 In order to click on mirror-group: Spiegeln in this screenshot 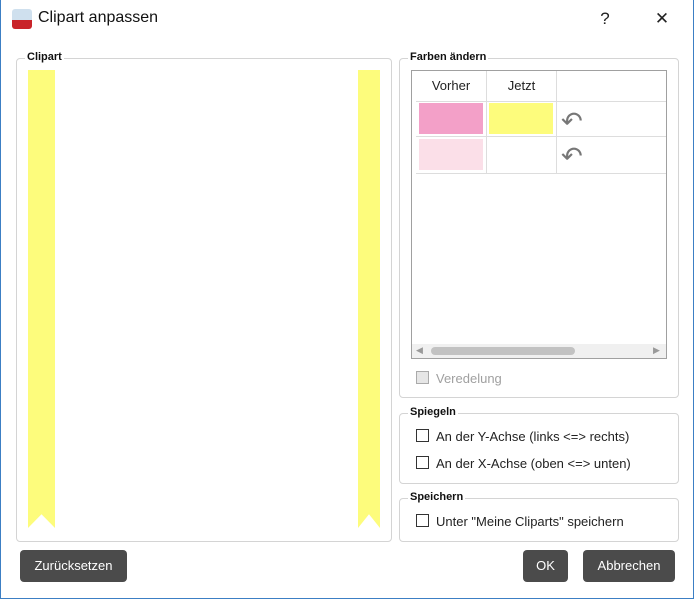, I will do `click(539, 445)`.